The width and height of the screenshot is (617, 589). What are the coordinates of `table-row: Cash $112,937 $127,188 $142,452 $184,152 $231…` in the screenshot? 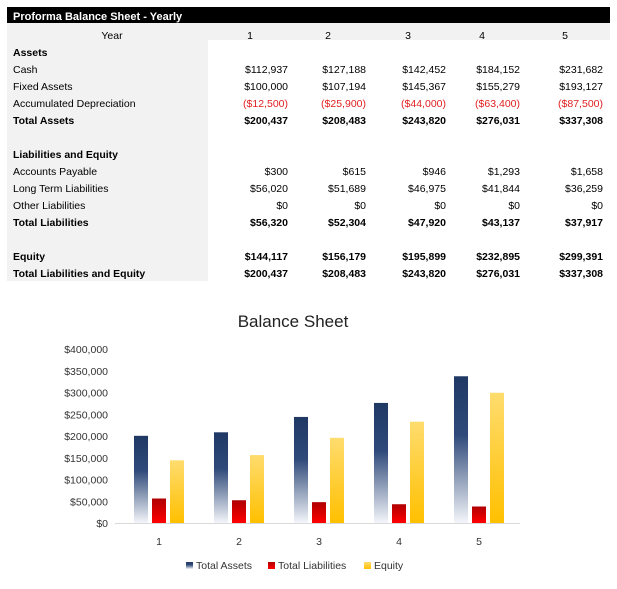 It's located at (308, 70).